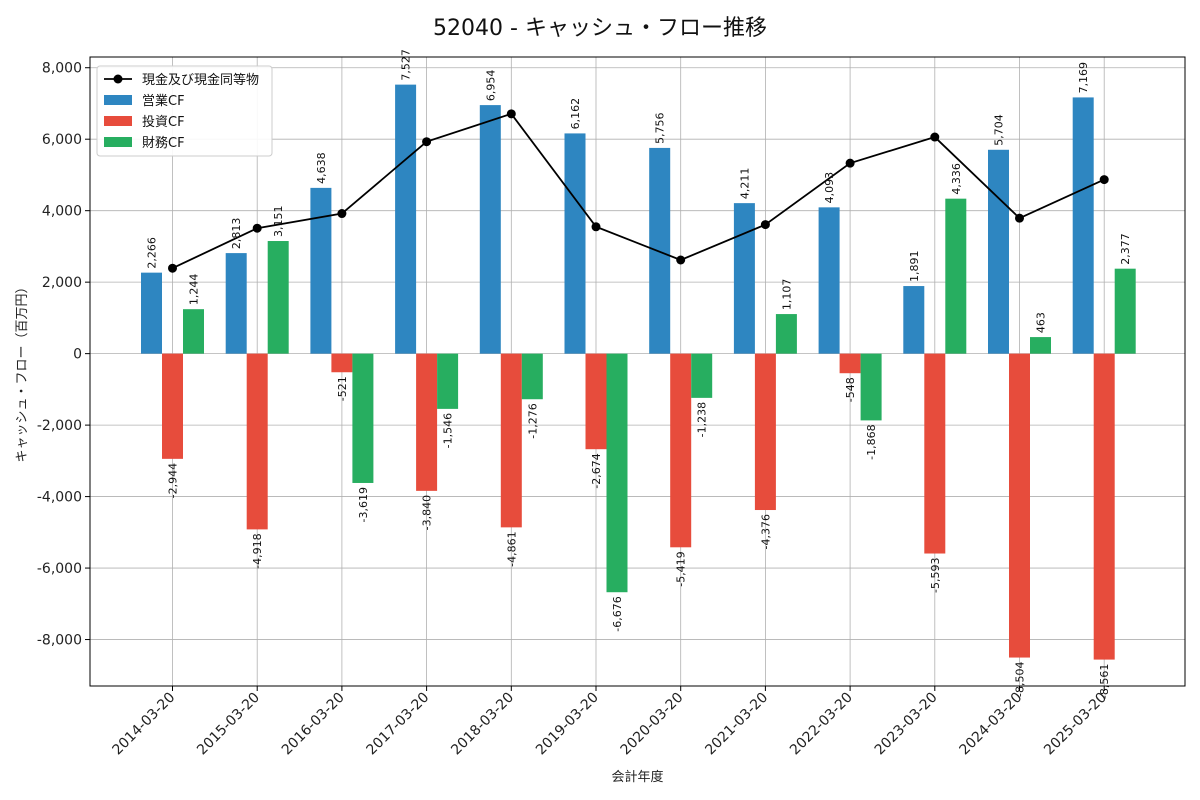 The width and height of the screenshot is (1200, 800). Describe the element at coordinates (821, 724) in the screenshot. I see `x-tick-label: 2022-03-20` at that location.